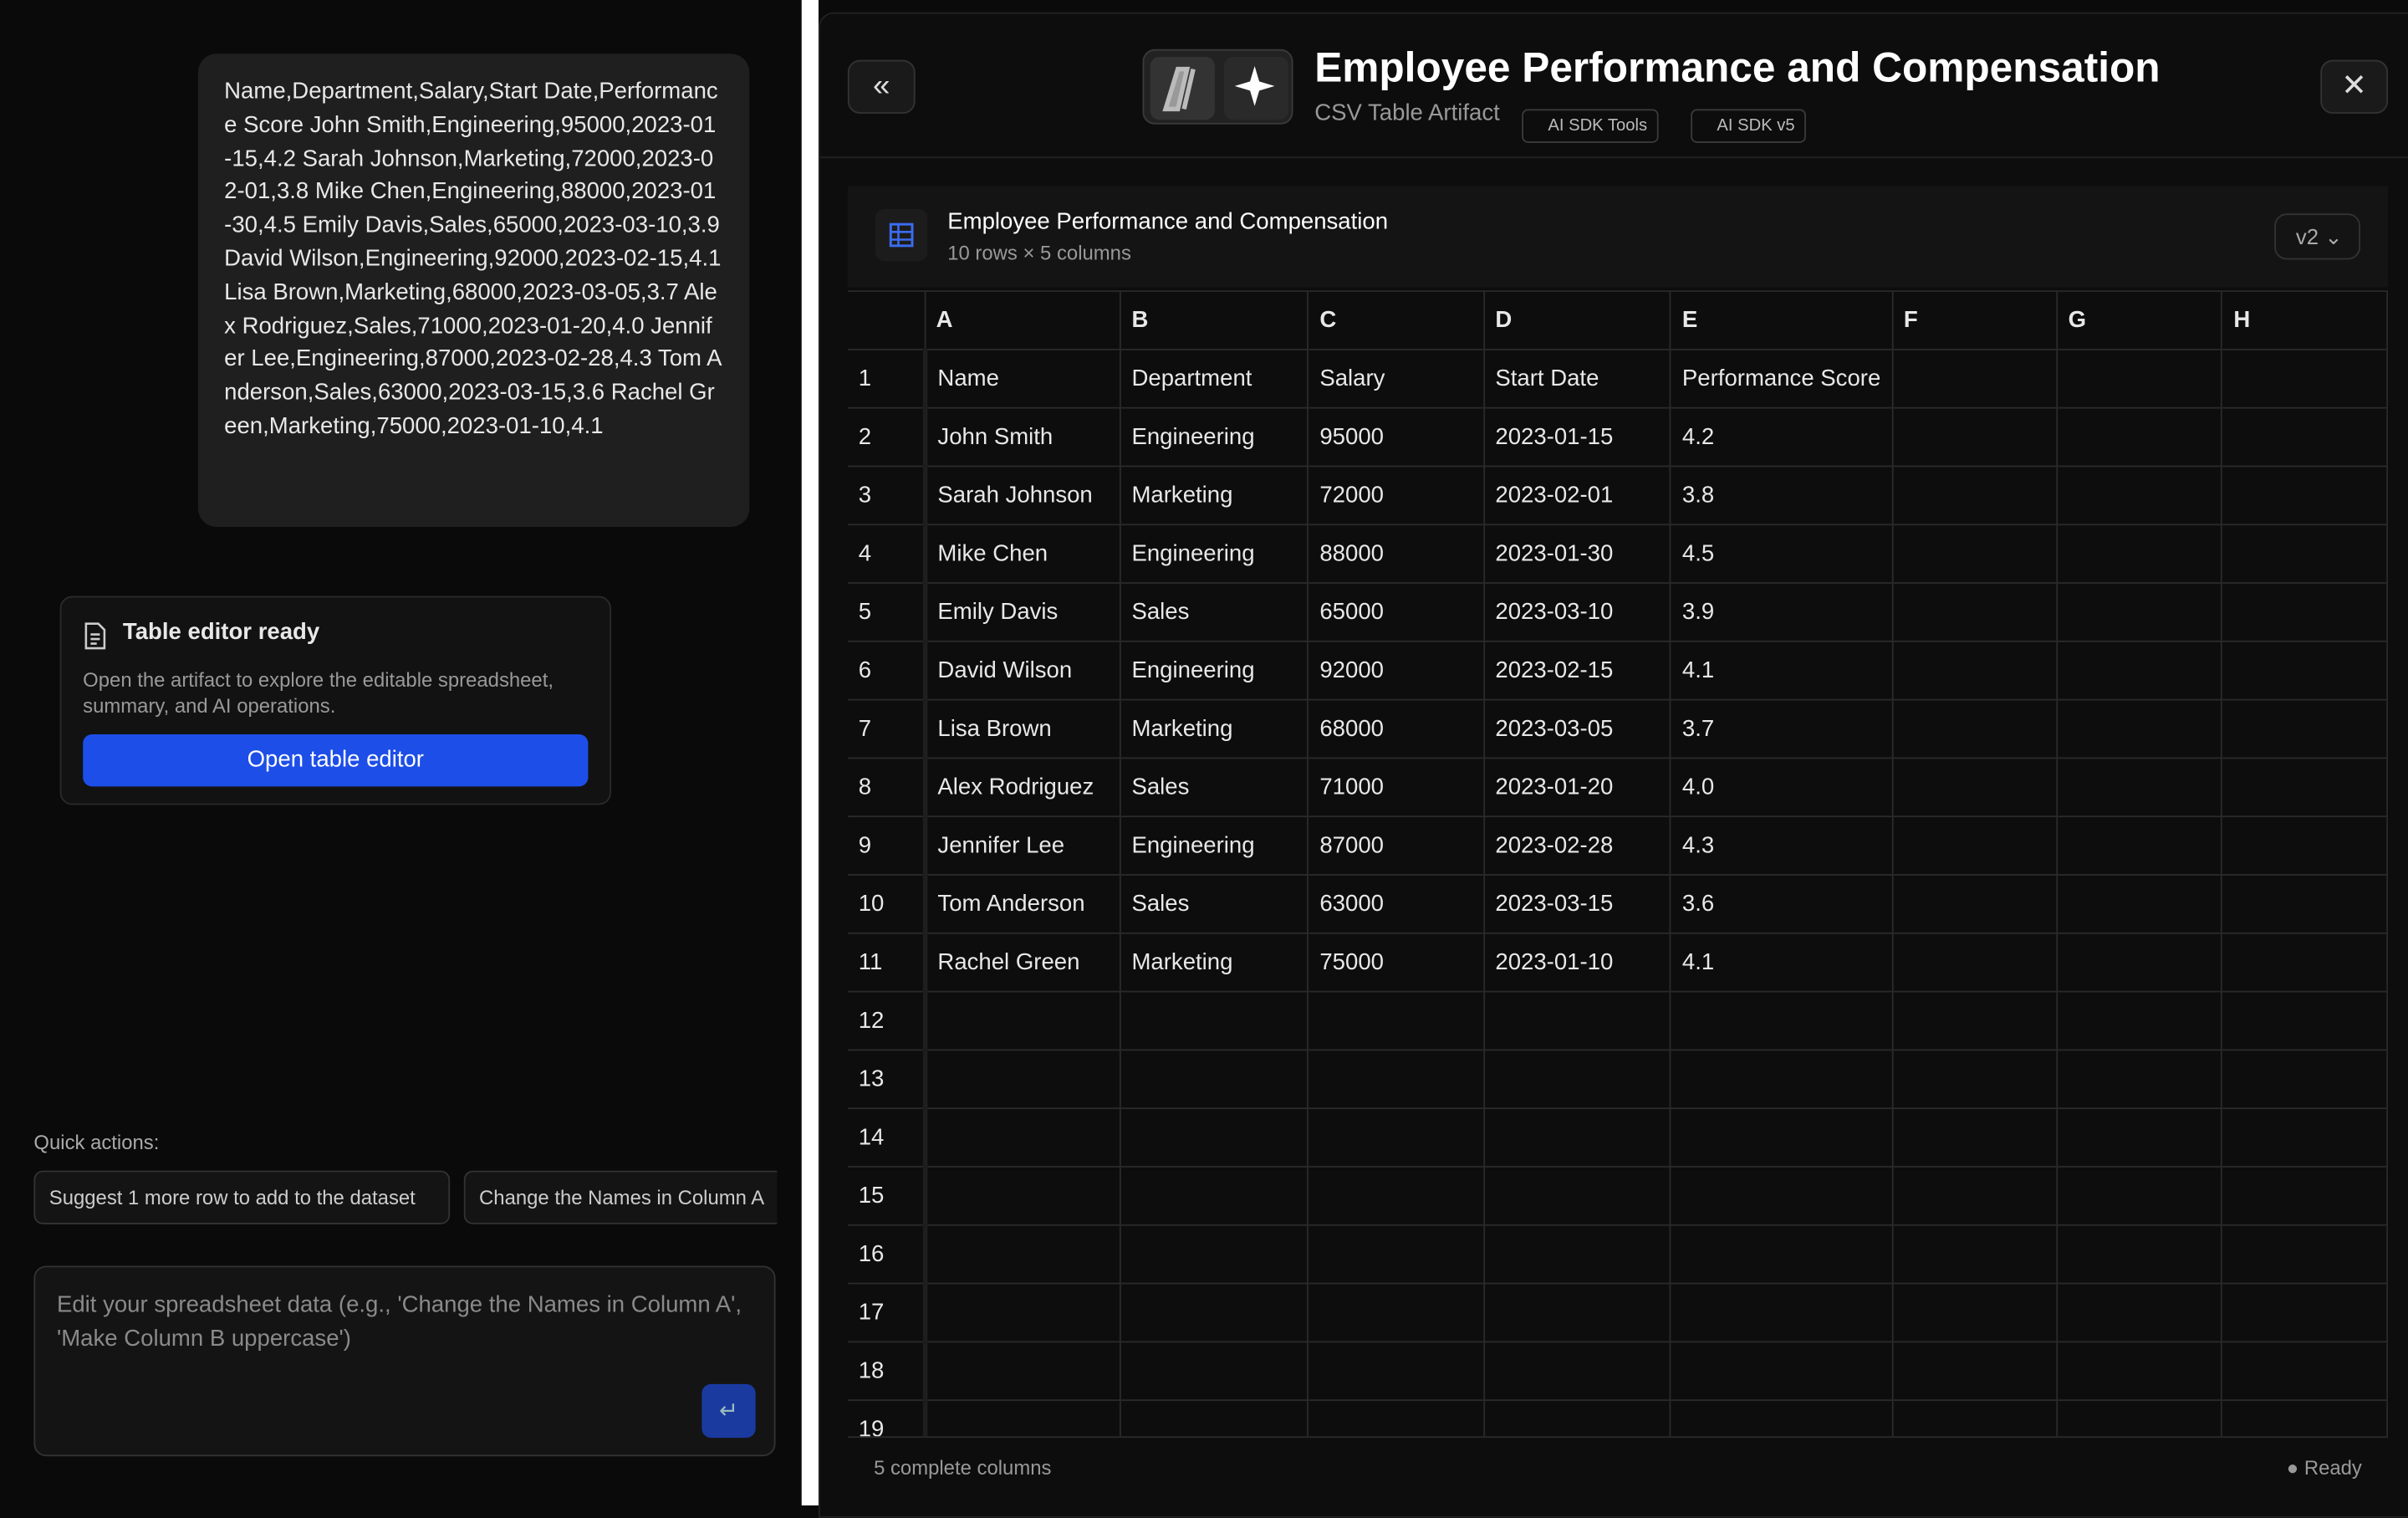 Image resolution: width=2408 pixels, height=1518 pixels. What do you see at coordinates (1577, 728) in the screenshot?
I see `cell: 2023-03-05` at bounding box center [1577, 728].